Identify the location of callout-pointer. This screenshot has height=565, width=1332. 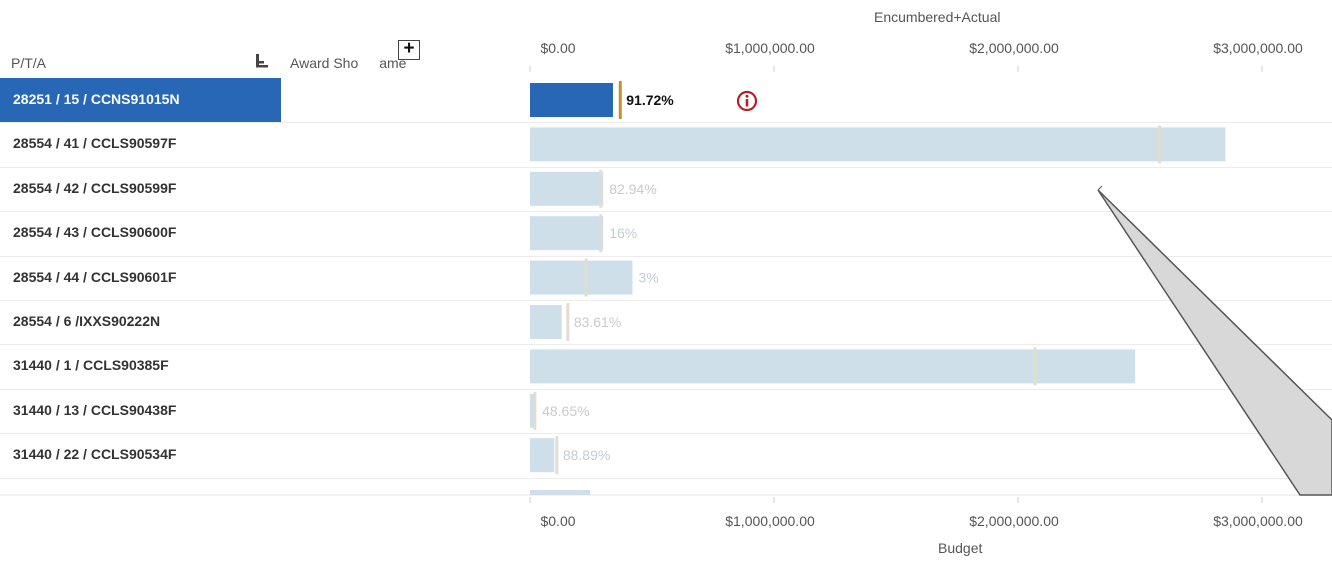
(1214, 342).